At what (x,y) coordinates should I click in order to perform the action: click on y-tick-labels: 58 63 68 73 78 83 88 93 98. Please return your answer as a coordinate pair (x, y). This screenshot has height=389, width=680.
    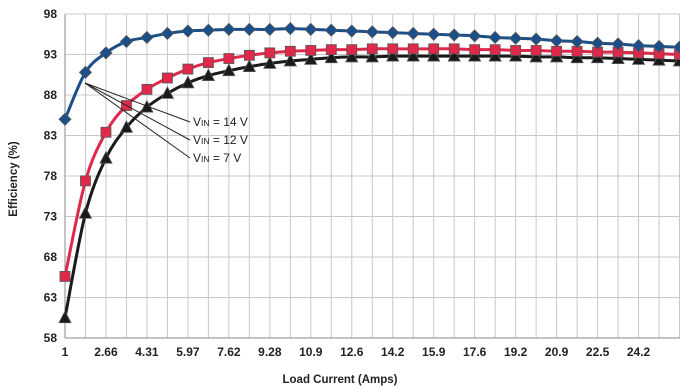
    Looking at the image, I should click on (51, 176).